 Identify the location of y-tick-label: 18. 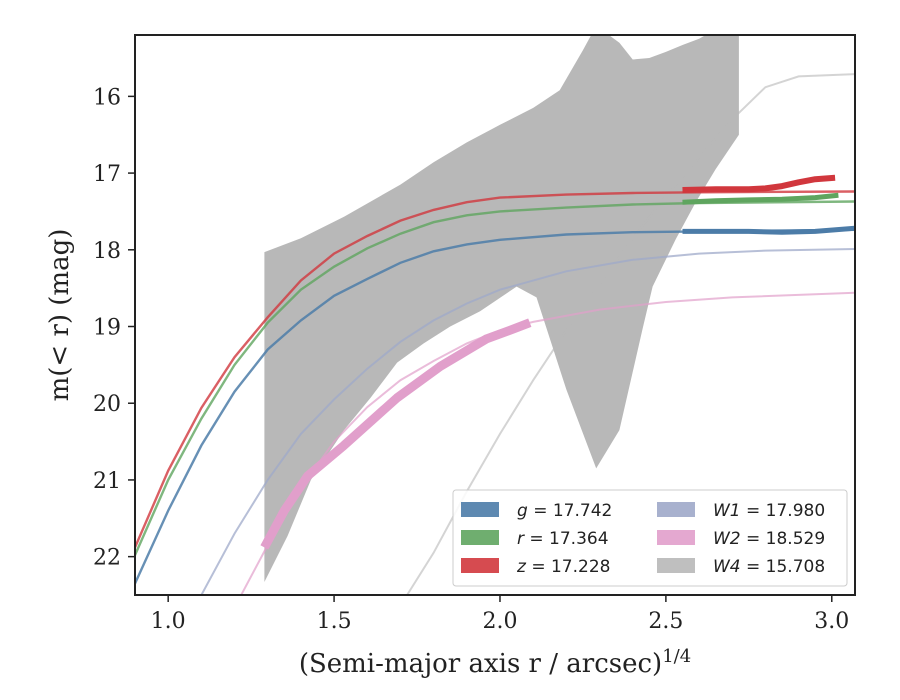
(107, 251).